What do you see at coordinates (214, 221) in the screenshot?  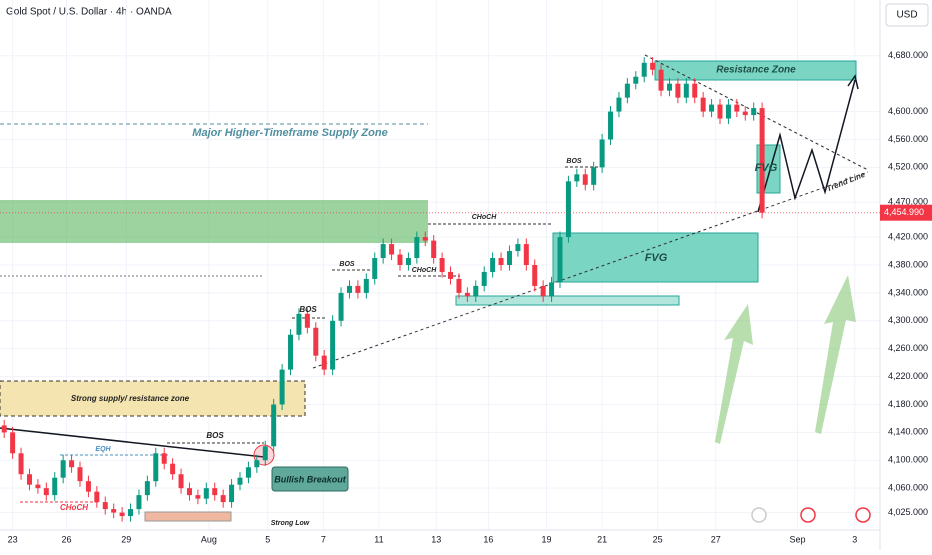 I see `supply-zone` at bounding box center [214, 221].